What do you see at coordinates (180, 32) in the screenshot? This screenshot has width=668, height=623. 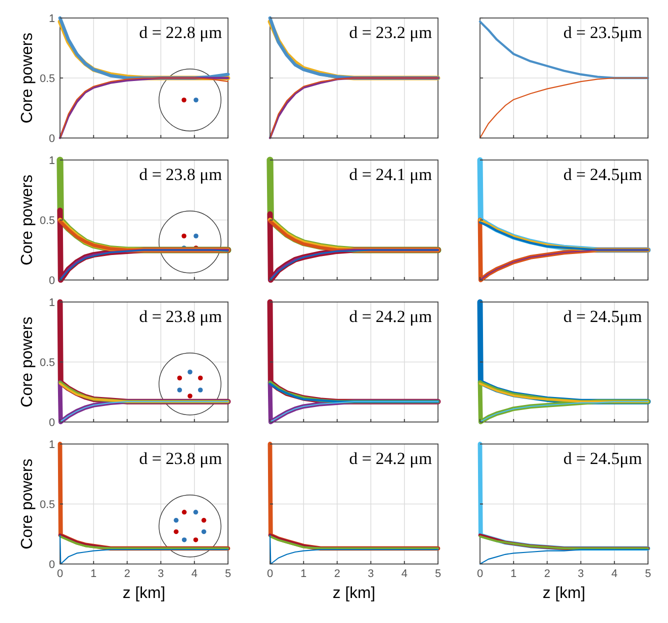 I see `annotation: d = 22.8 μm` at bounding box center [180, 32].